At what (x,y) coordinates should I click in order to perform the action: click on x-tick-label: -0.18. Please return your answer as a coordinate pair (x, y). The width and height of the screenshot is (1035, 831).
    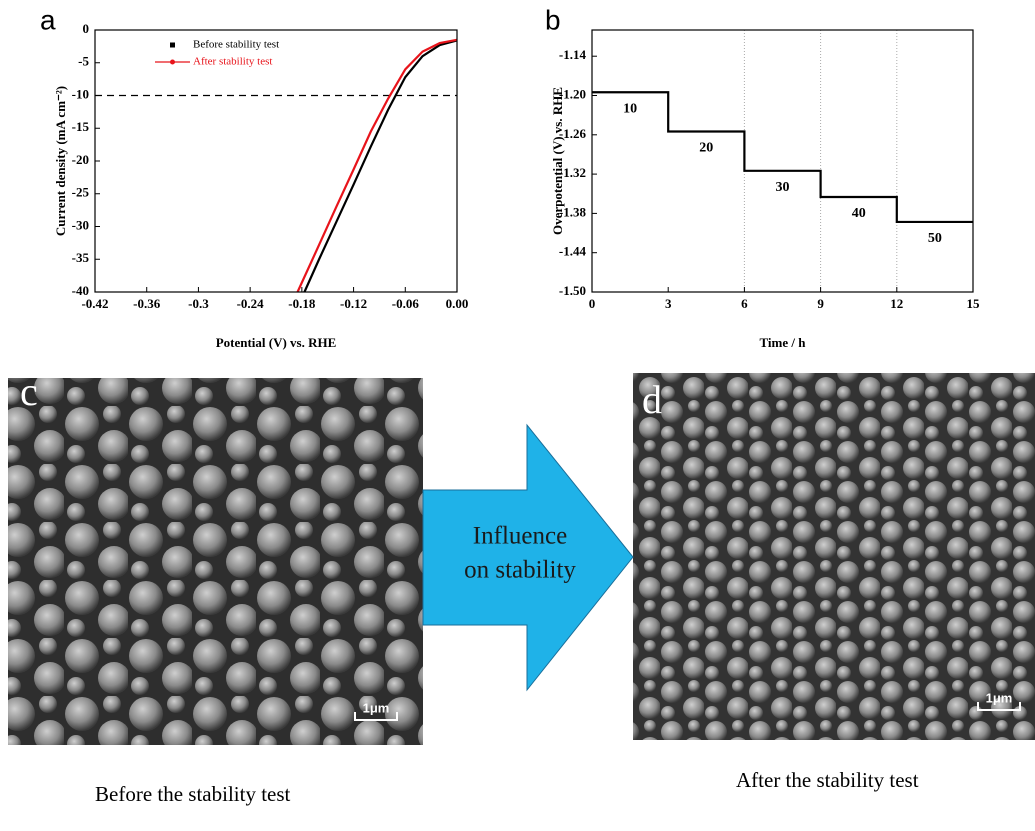
    Looking at the image, I should click on (302, 303).